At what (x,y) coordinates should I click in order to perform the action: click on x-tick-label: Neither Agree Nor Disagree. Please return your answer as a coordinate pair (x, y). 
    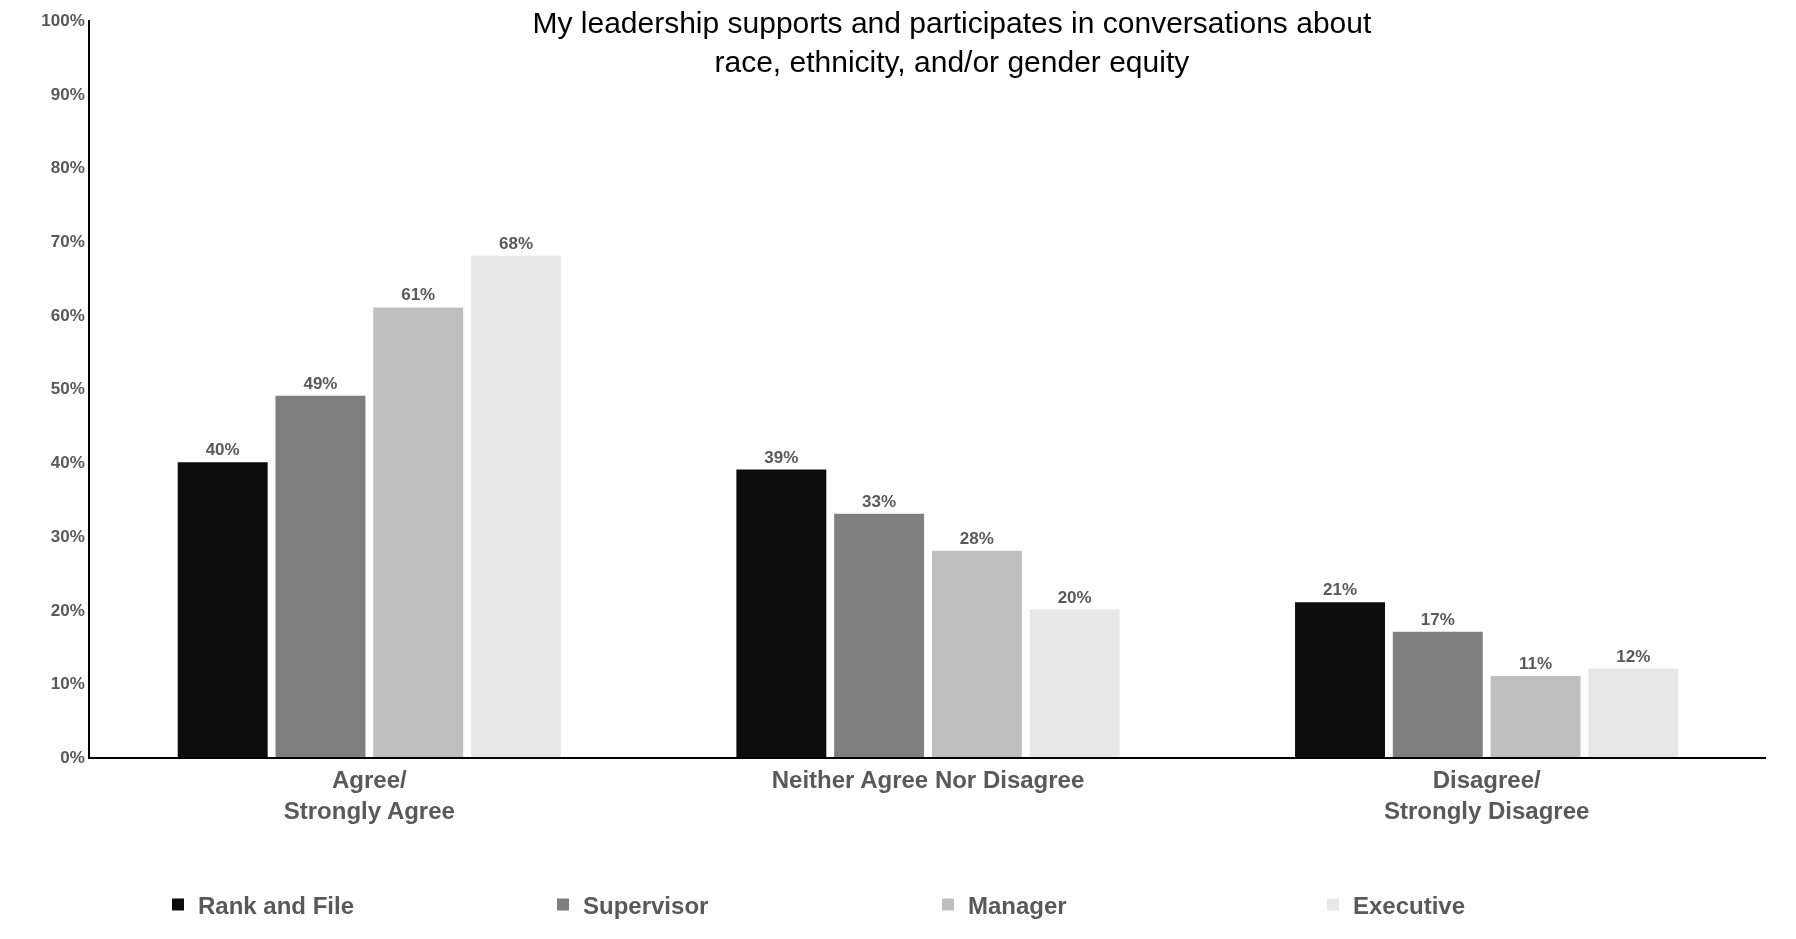
    Looking at the image, I should click on (928, 779).